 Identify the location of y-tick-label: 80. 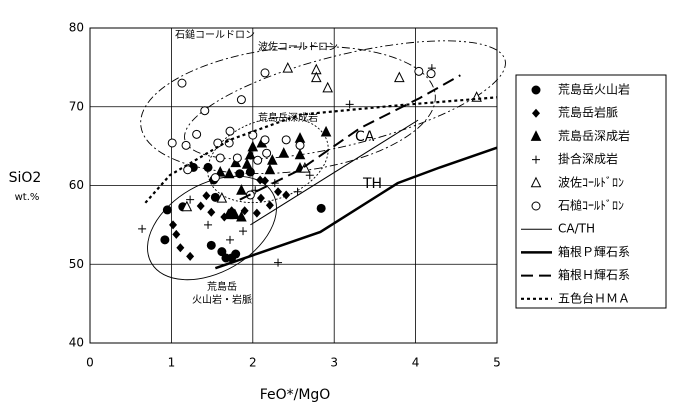
(76, 28).